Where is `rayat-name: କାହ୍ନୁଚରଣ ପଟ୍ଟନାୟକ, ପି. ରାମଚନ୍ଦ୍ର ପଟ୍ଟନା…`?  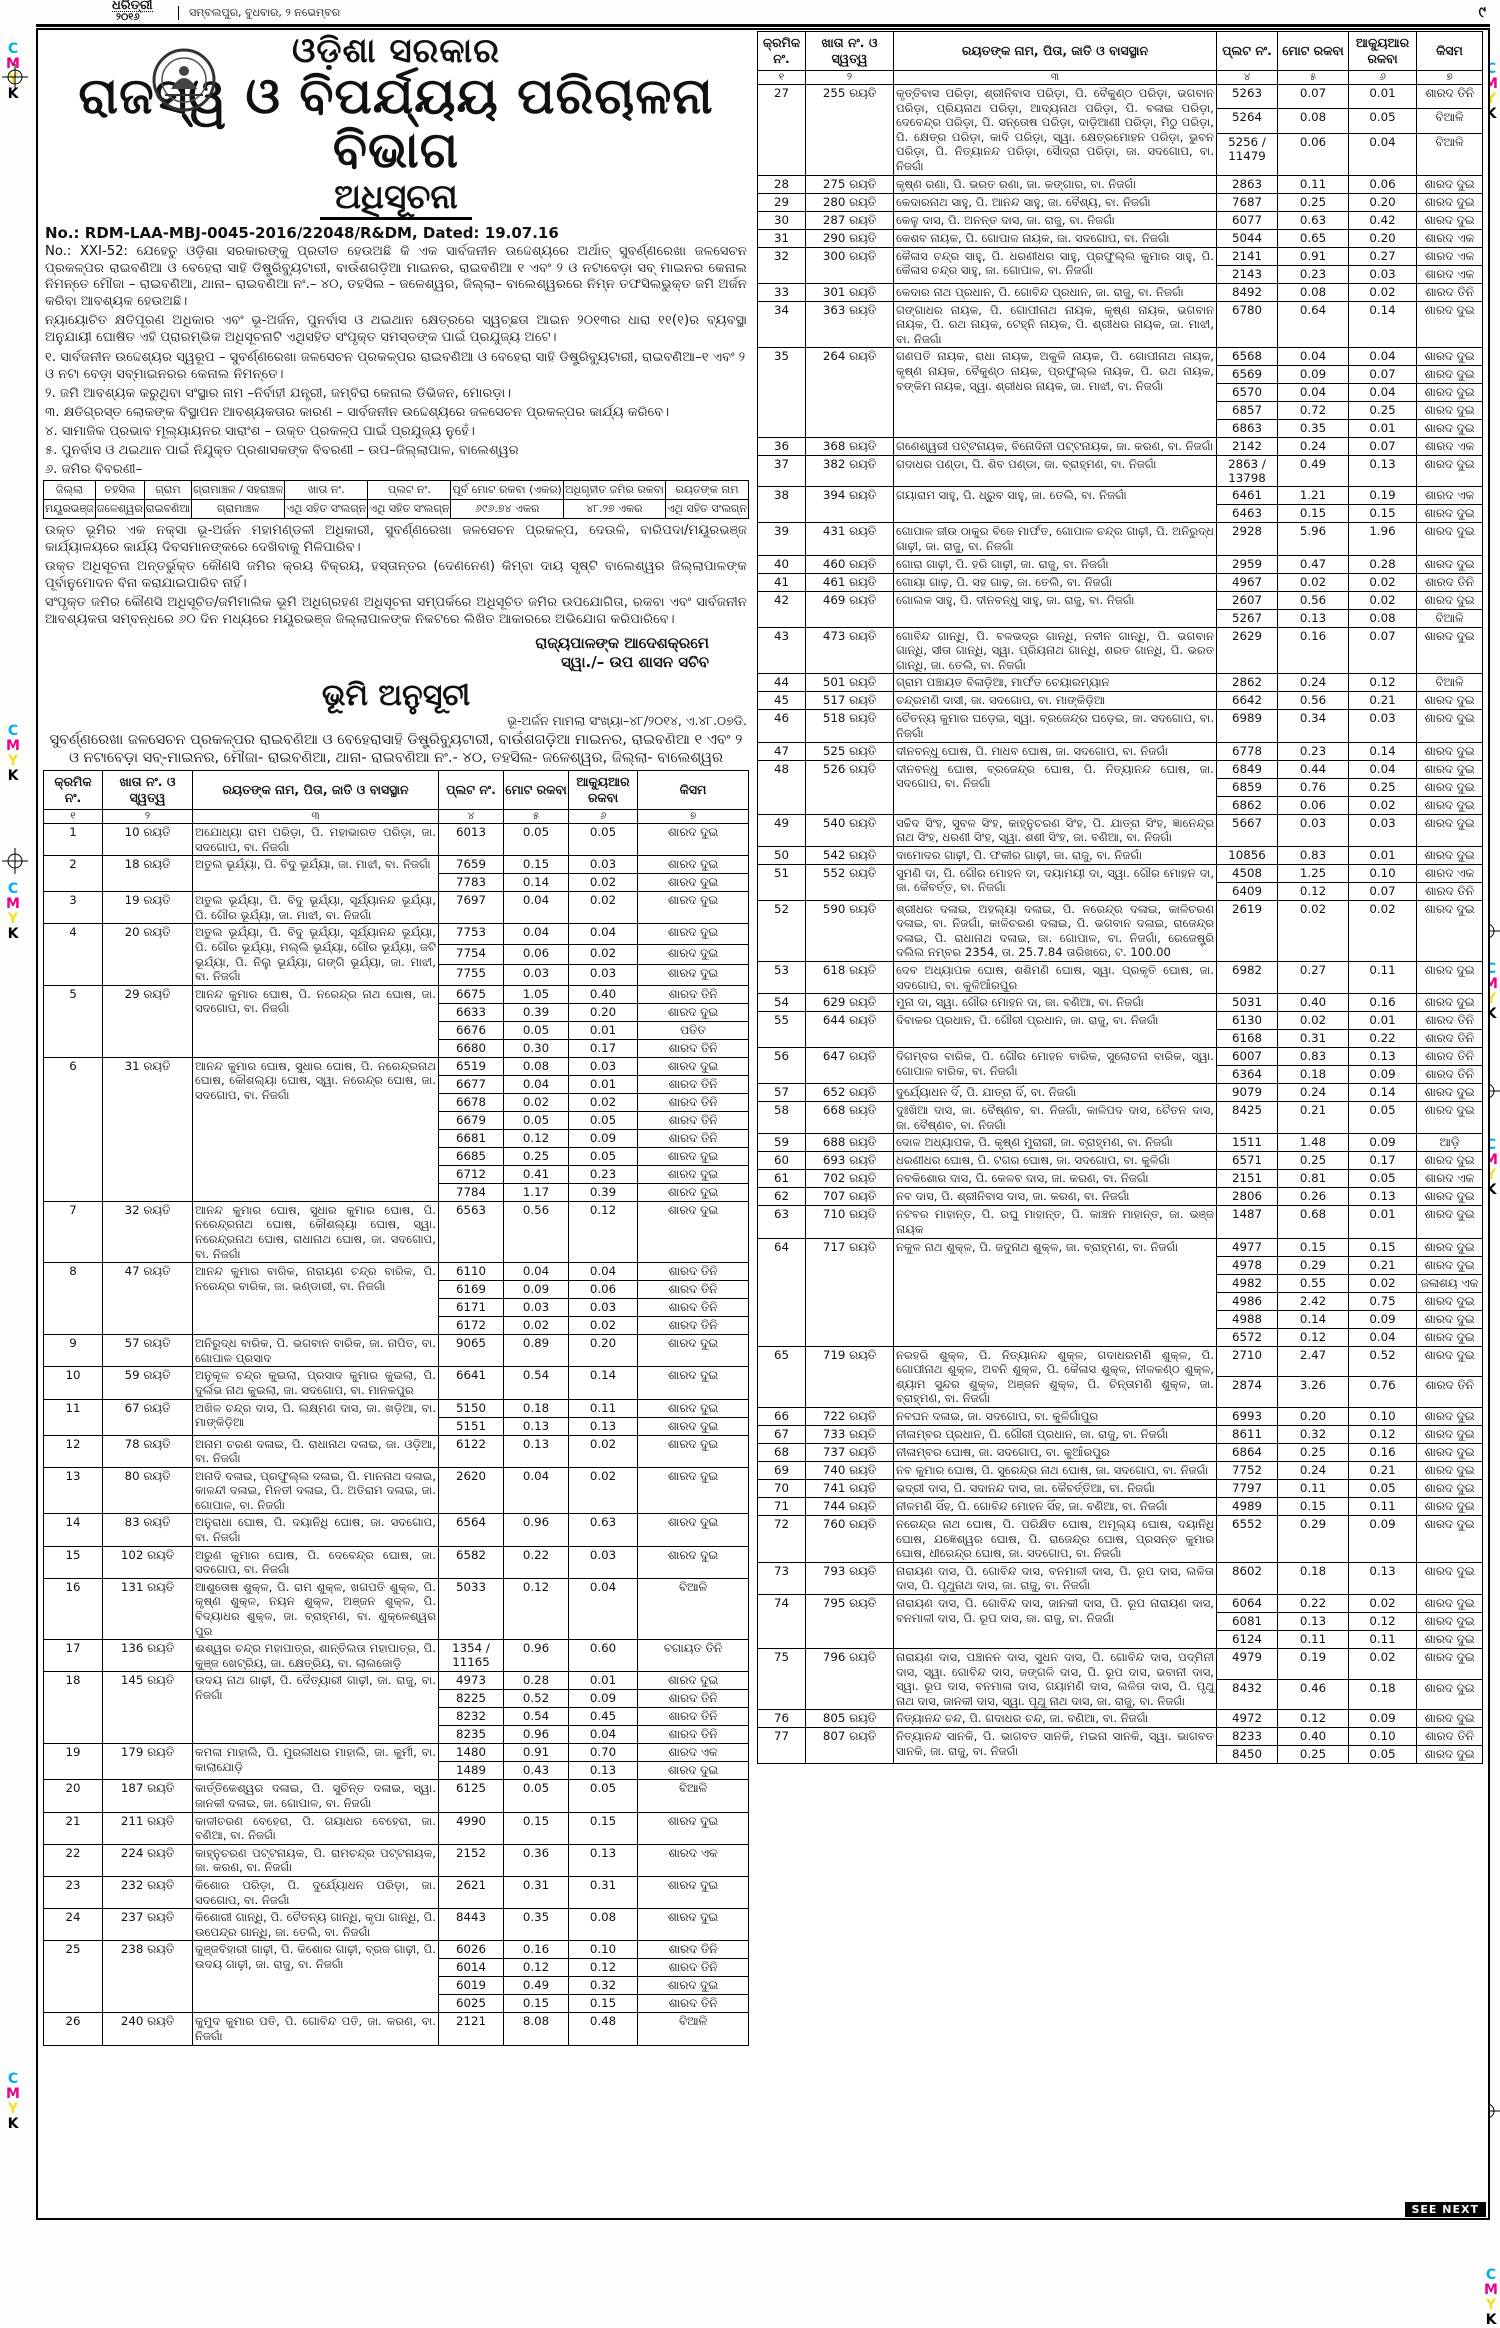
rayat-name: କାହ୍ନୁଚରଣ ପଟ୍ଟନାୟକ, ପି. ରାମଚନ୍ଦ୍ର ପଟ୍ଟନା… is located at coordinates (315, 1860).